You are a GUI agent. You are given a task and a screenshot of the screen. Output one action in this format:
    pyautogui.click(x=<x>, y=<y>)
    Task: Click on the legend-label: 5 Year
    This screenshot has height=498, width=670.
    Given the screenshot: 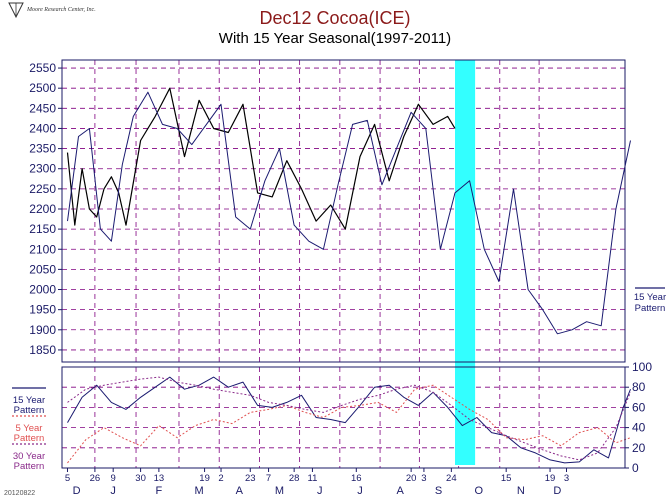 What is the action you would take?
    pyautogui.click(x=29, y=428)
    